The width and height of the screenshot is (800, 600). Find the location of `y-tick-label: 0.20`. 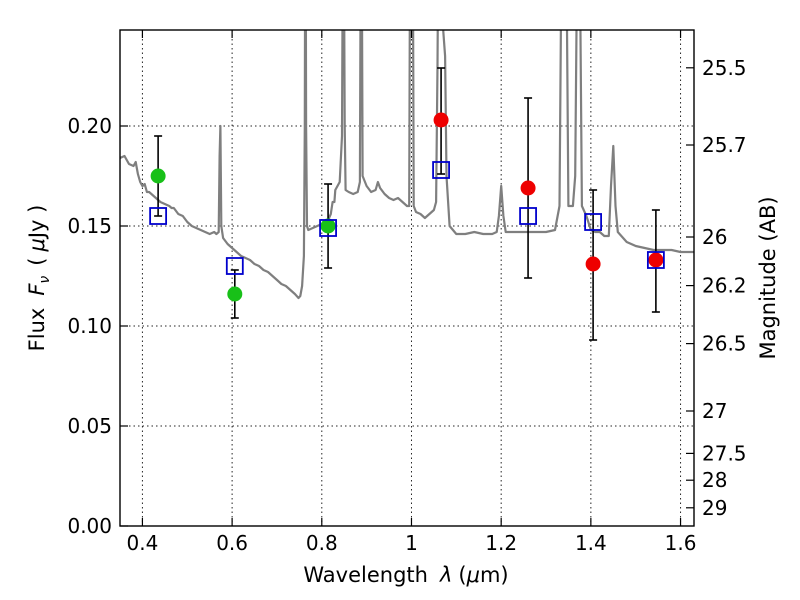

y-tick-label: 0.20 is located at coordinates (89, 126).